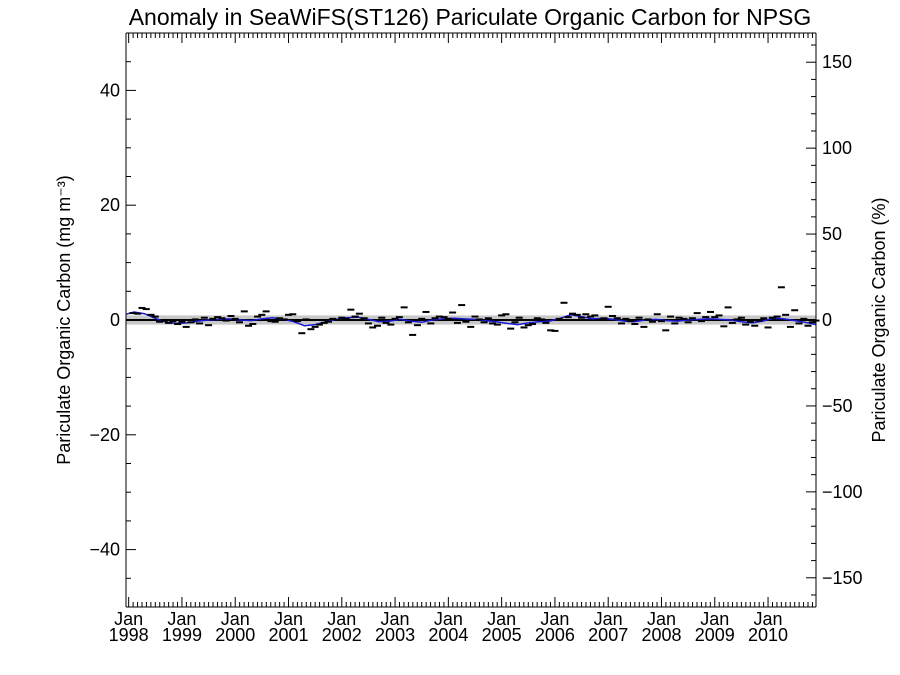 The width and height of the screenshot is (900, 675). Describe the element at coordinates (837, 406) in the screenshot. I see `y-right-tick-label: −50` at that location.